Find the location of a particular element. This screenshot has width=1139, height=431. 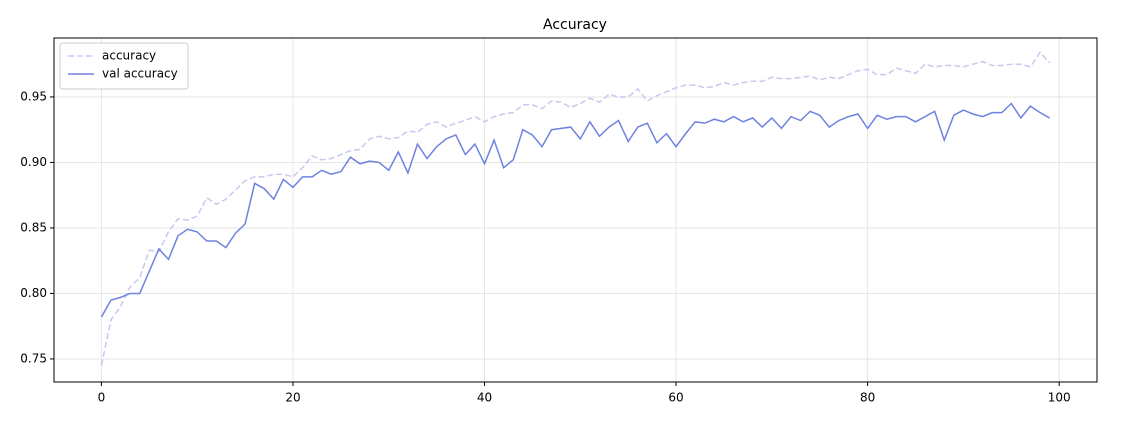

chart-title: Accuracy is located at coordinates (575, 25).